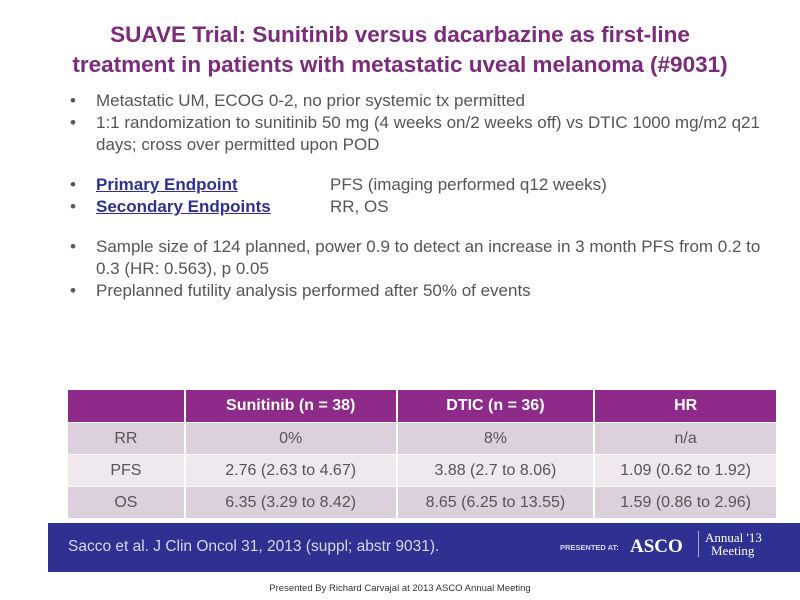 Image resolution: width=800 pixels, height=600 pixels. I want to click on endpoint-value: PFS (imaging performed q12 weeks), so click(468, 184).